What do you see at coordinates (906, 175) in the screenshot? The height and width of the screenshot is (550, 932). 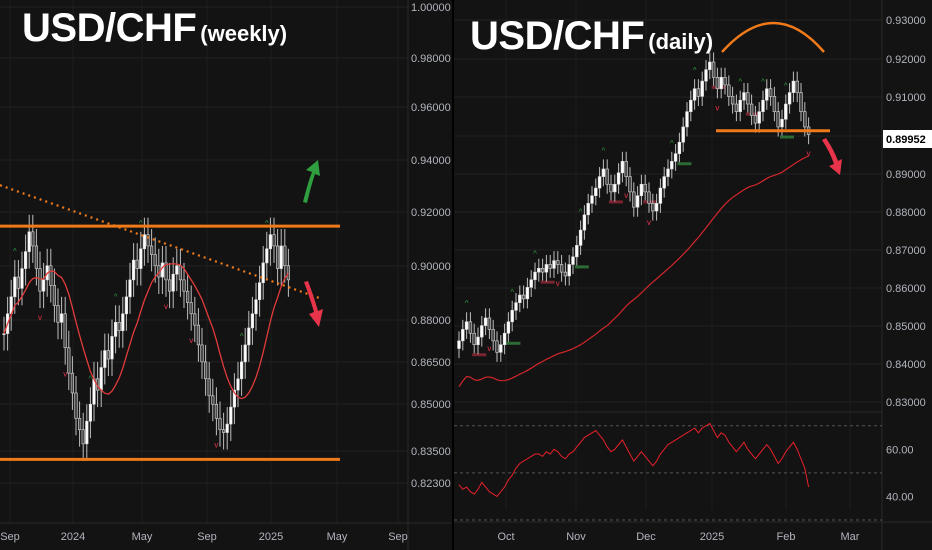 I see `daily-y-tick-label: 0.89000` at bounding box center [906, 175].